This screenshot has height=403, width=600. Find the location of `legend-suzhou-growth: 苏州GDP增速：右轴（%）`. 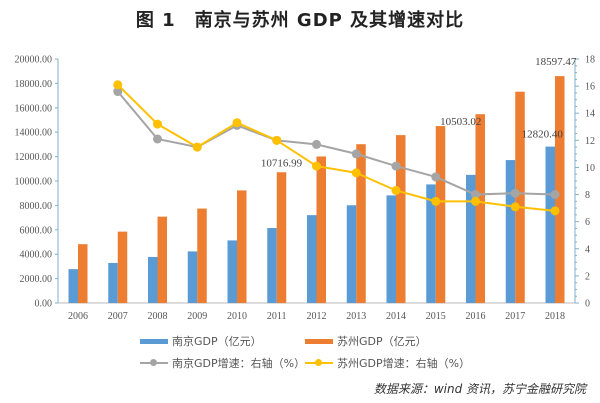

legend-suzhou-growth: 苏州GDP增速：右轴（%） is located at coordinates (387, 363).